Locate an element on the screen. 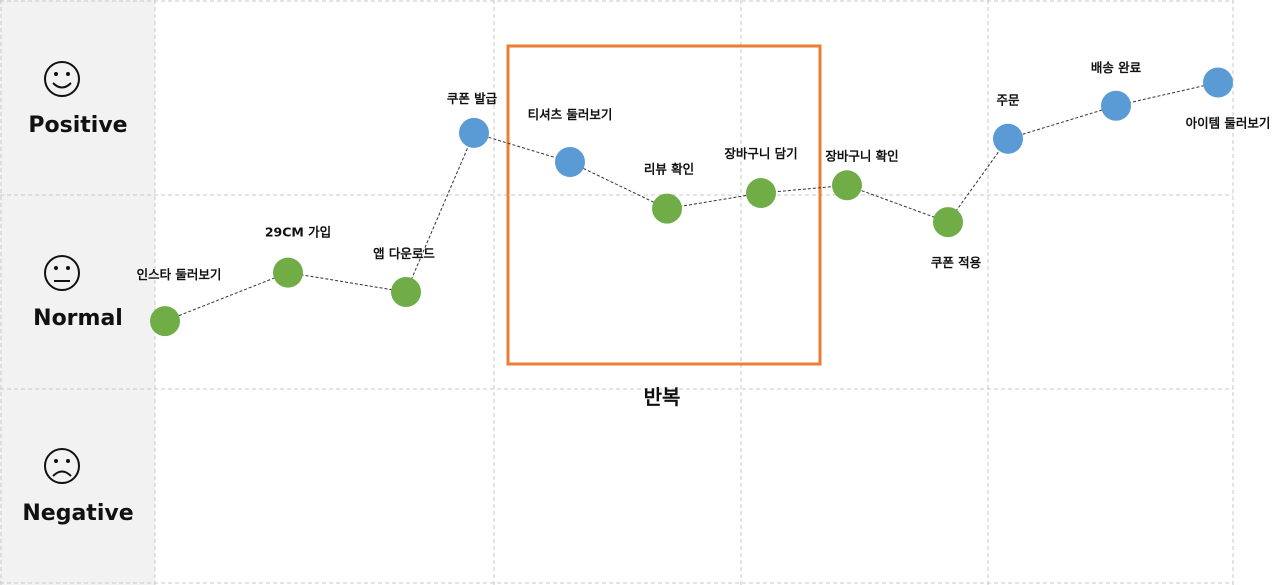 The image size is (1280, 585). row-label-normal: Normal is located at coordinates (78, 318).